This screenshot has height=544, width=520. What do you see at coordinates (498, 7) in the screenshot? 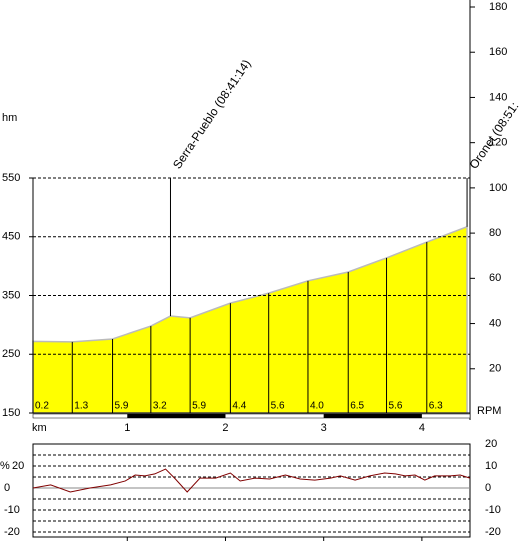
I see `y2-tick-label: 180` at bounding box center [498, 7].